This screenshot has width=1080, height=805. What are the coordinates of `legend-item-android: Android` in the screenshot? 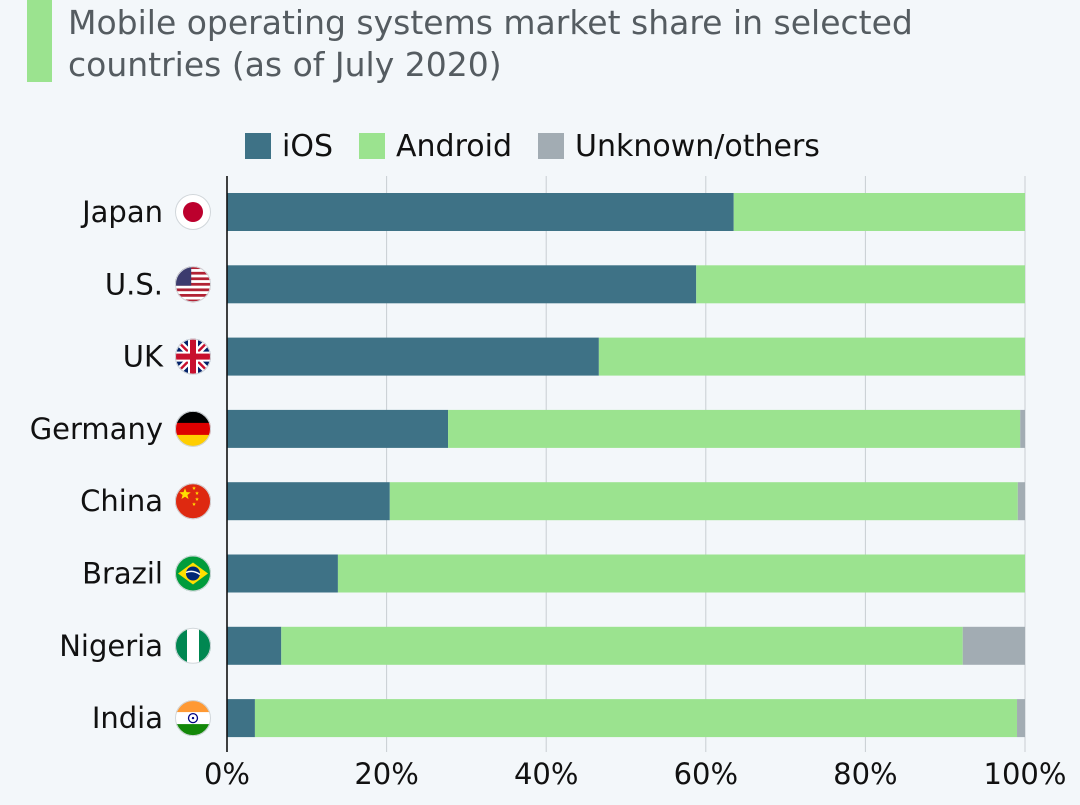 It's located at (435, 146).